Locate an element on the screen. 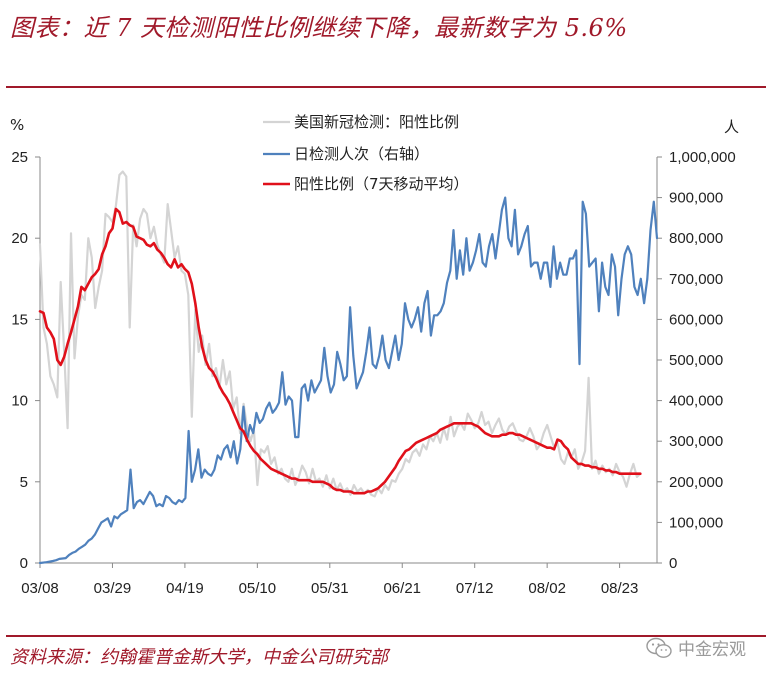 This screenshot has height=678, width=778. watermark: 中金宏观 is located at coordinates (696, 647).